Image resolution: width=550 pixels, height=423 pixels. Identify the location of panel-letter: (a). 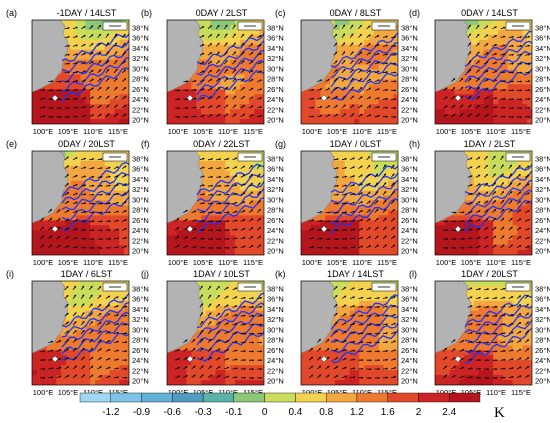
(11, 13).